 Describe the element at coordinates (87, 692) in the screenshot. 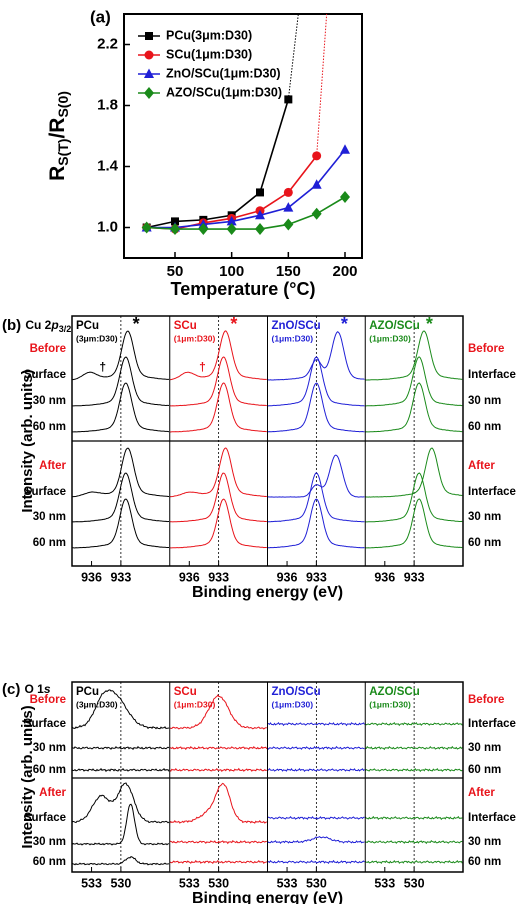

I see `column-title: PCu` at that location.